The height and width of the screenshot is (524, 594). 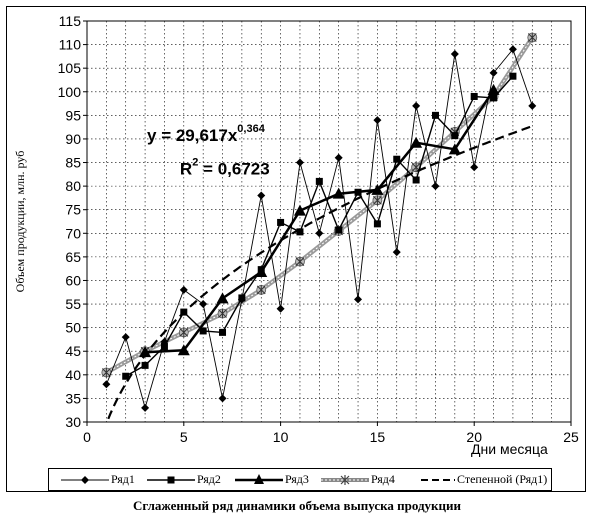 What do you see at coordinates (70, 68) in the screenshot?
I see `y-tick-label: 105` at bounding box center [70, 68].